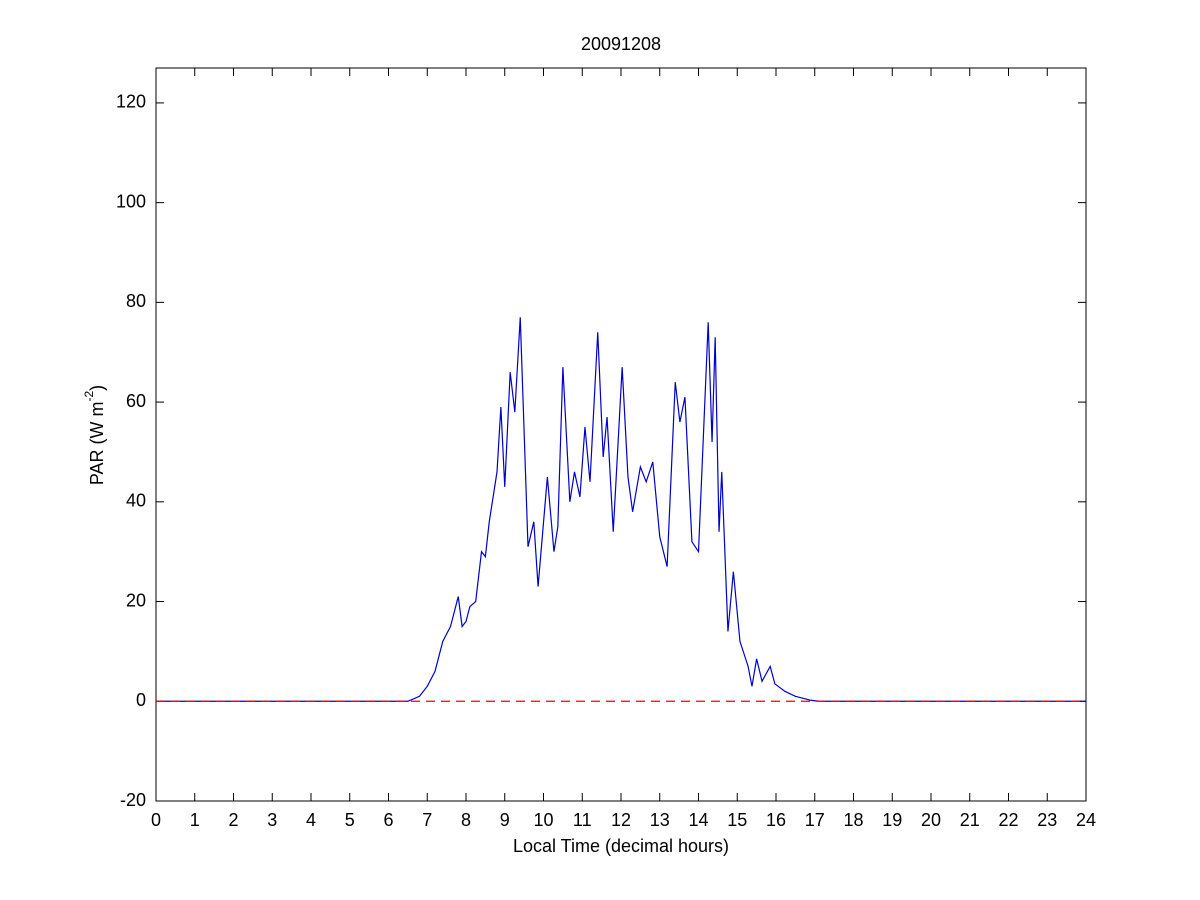  I want to click on x-tick-label: 7, so click(427, 820).